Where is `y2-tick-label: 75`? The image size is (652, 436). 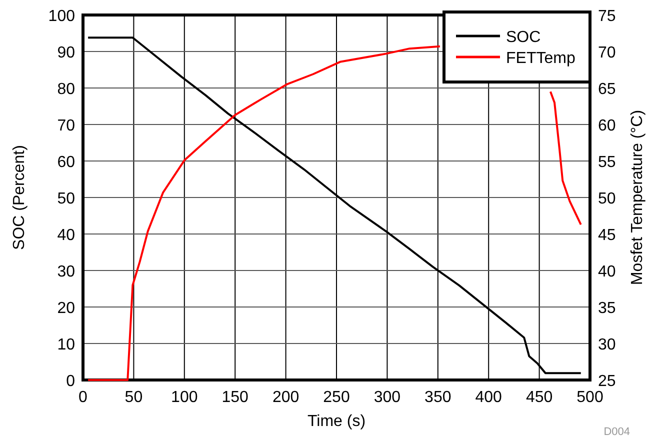
y2-tick-label: 75 is located at coordinates (607, 16).